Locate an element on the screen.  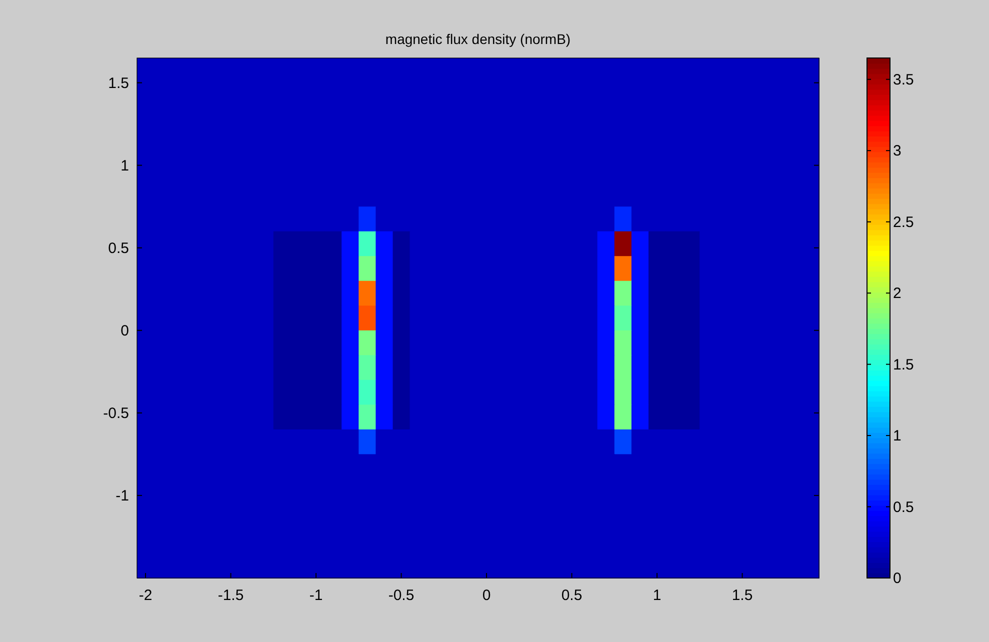
x-tick-label: 0.5 is located at coordinates (571, 595).